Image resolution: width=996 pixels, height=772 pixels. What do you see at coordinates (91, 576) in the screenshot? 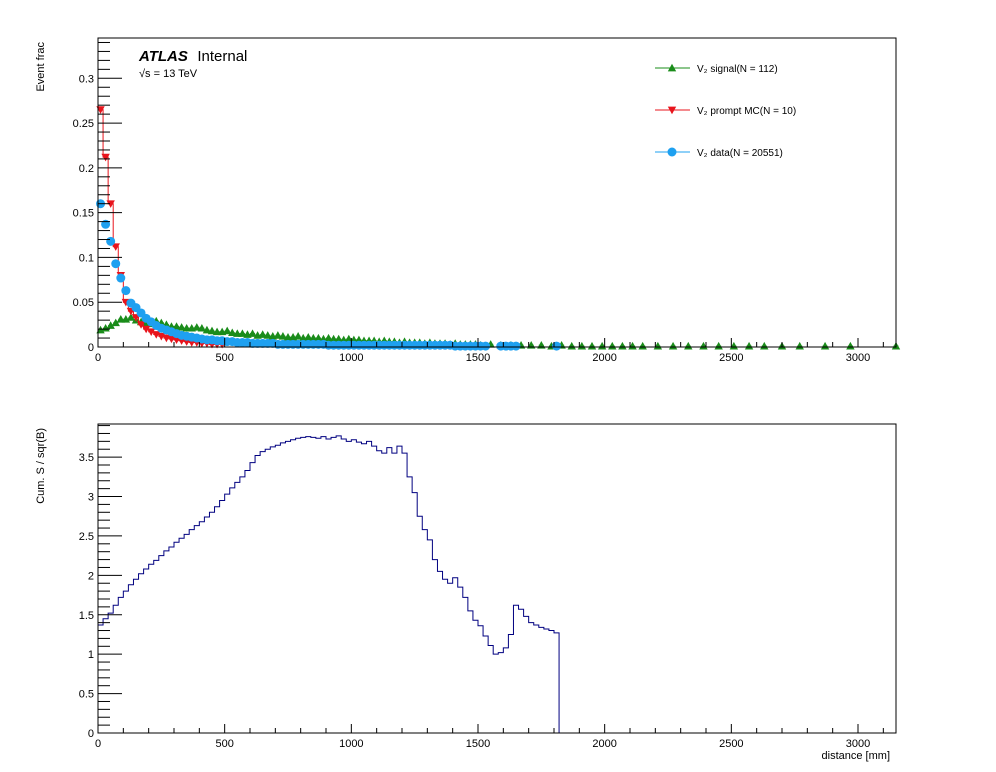
I see `bottom-y-tick-label: 2` at bounding box center [91, 576].